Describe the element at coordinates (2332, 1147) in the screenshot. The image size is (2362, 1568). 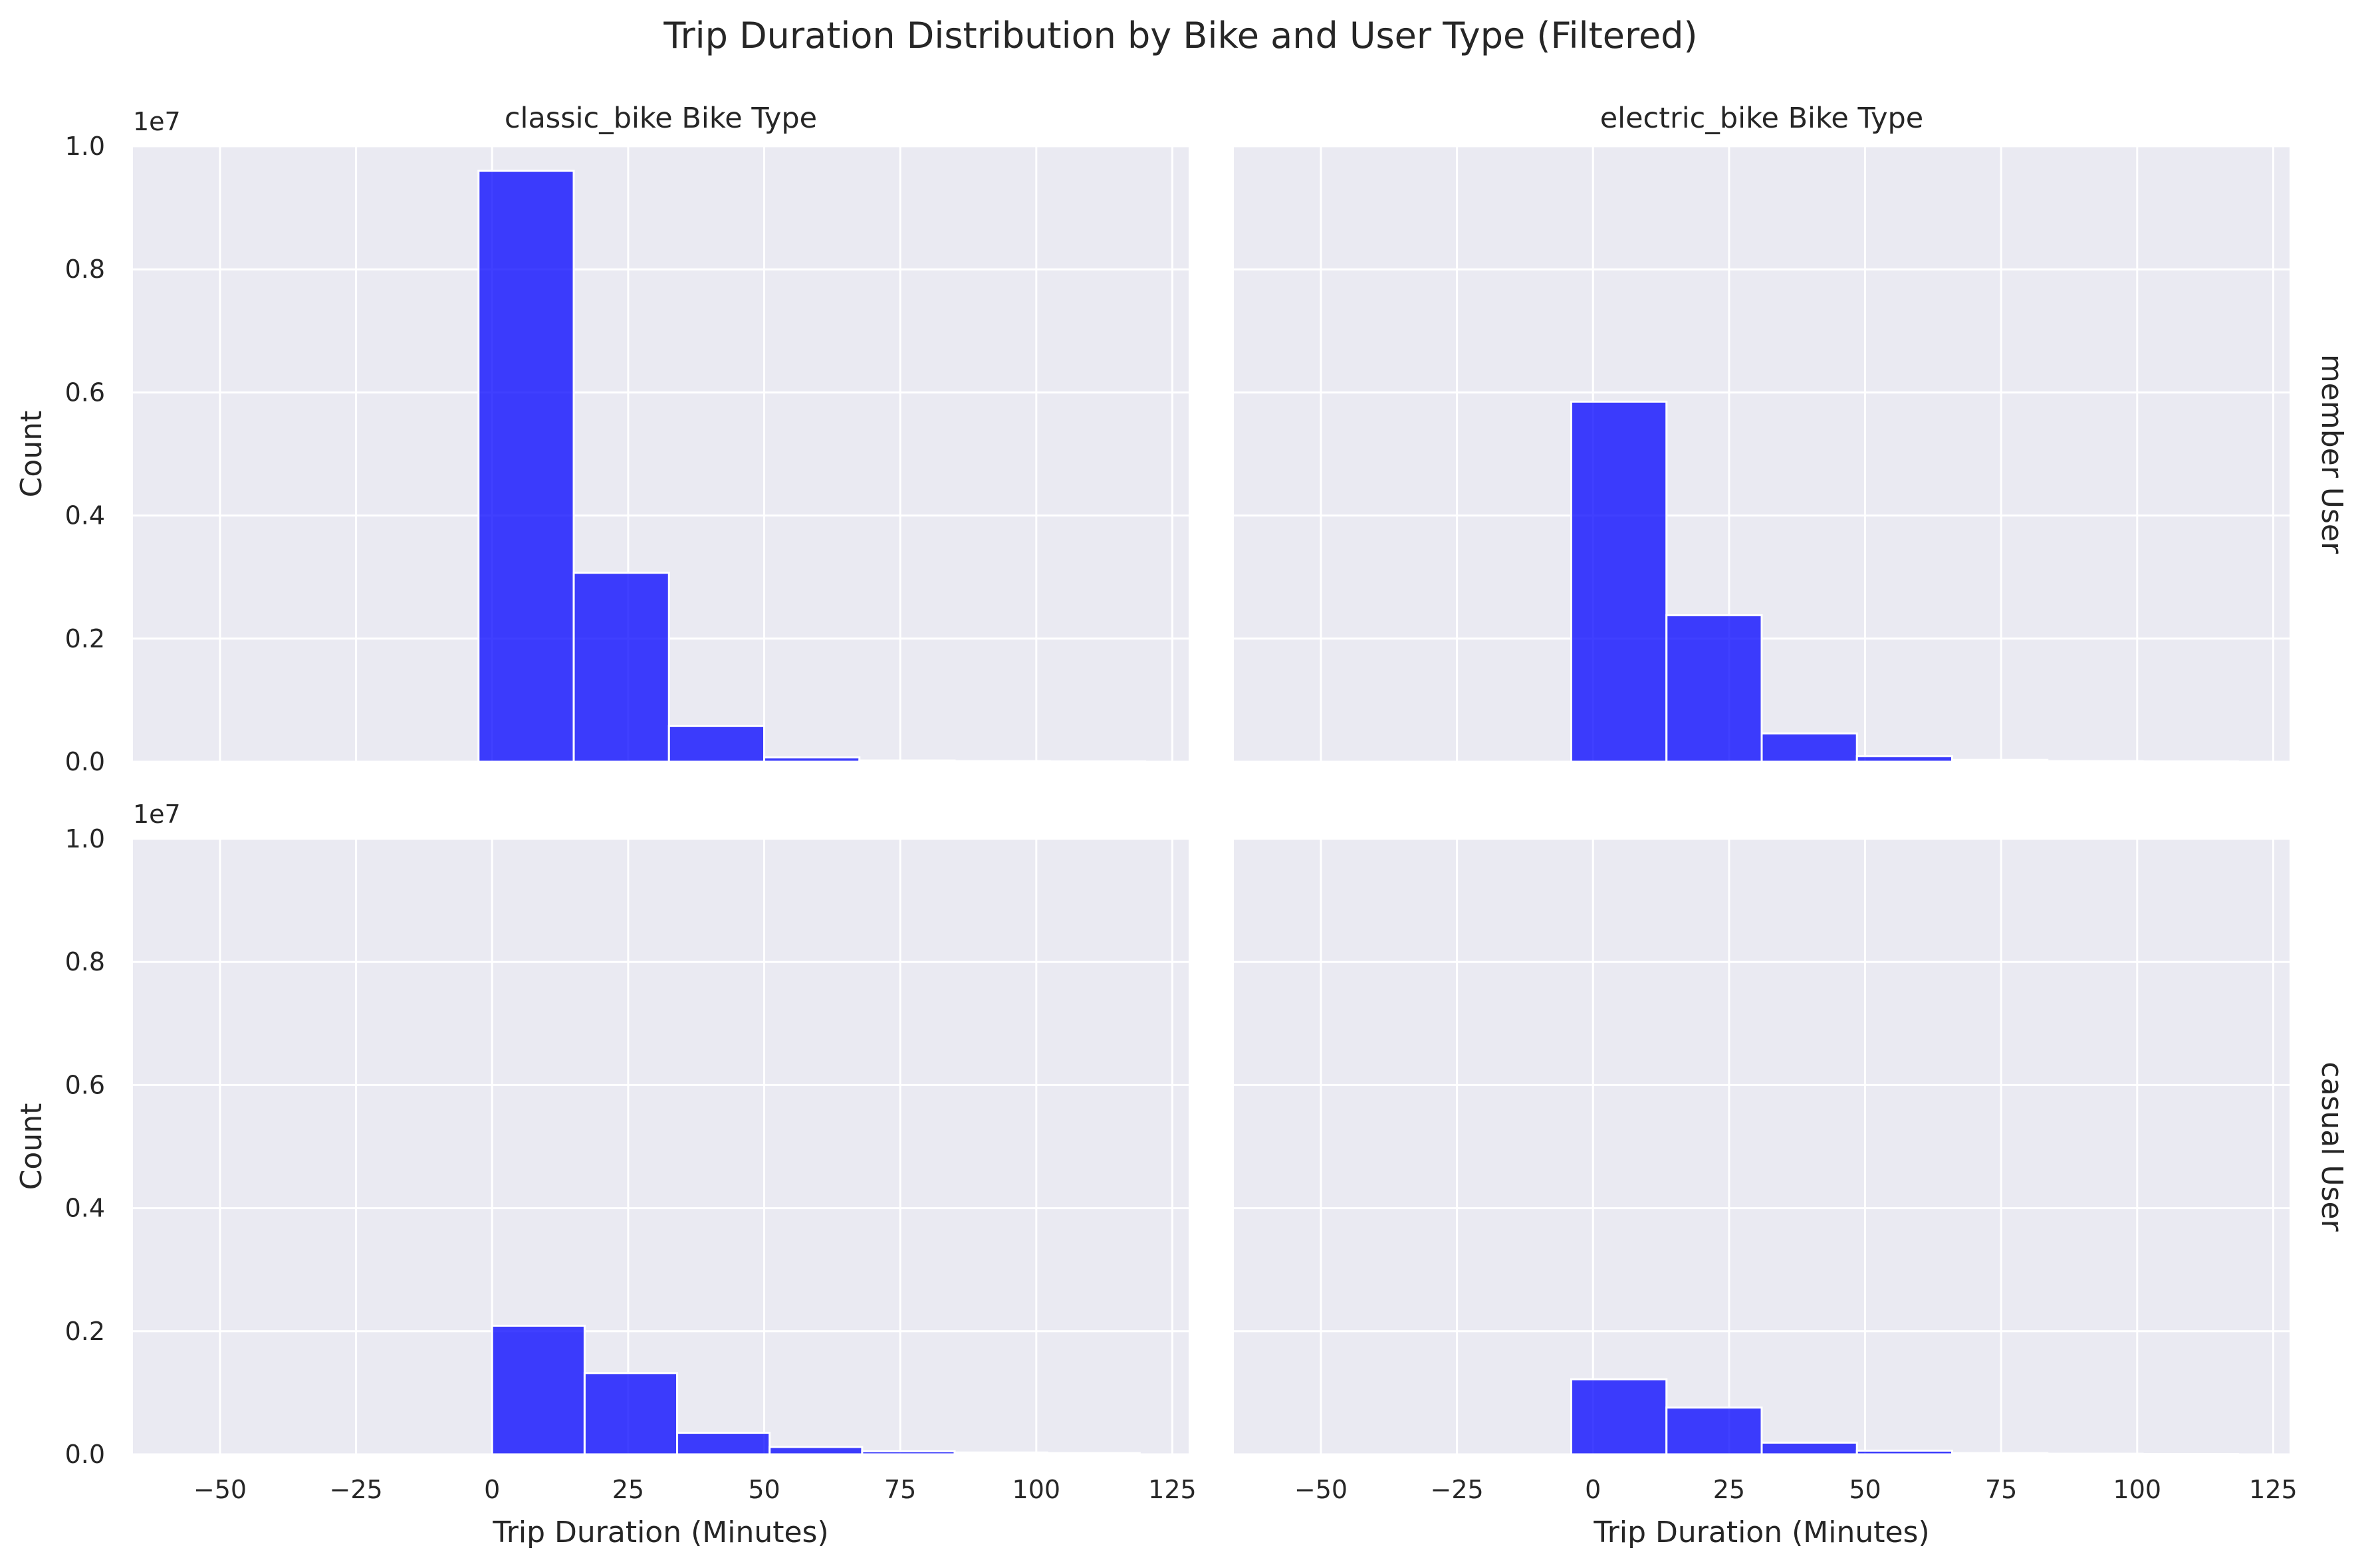
I see `row-label: casual User` at that location.